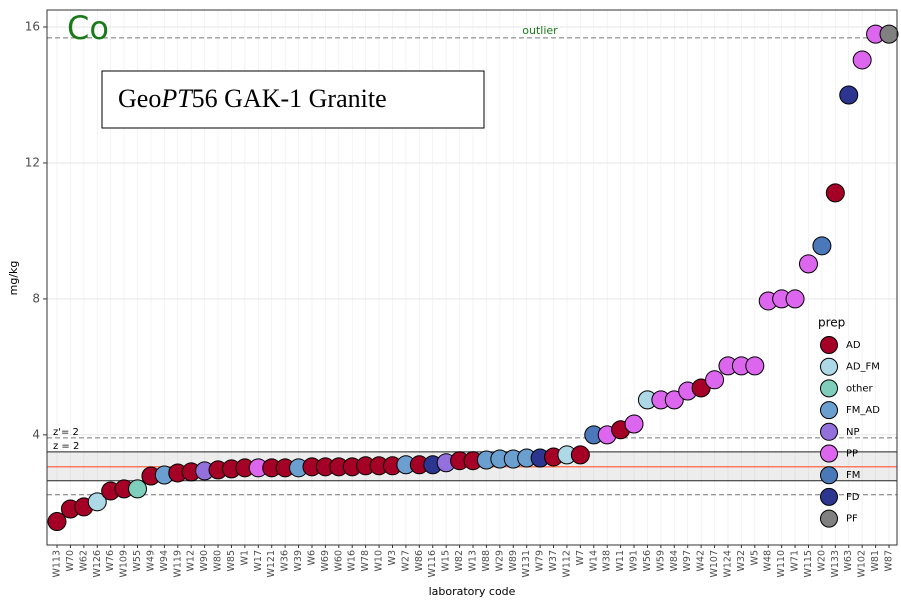 This screenshot has width=901, height=602. What do you see at coordinates (607, 560) in the screenshot?
I see `x-tick-label: W38` at bounding box center [607, 560].